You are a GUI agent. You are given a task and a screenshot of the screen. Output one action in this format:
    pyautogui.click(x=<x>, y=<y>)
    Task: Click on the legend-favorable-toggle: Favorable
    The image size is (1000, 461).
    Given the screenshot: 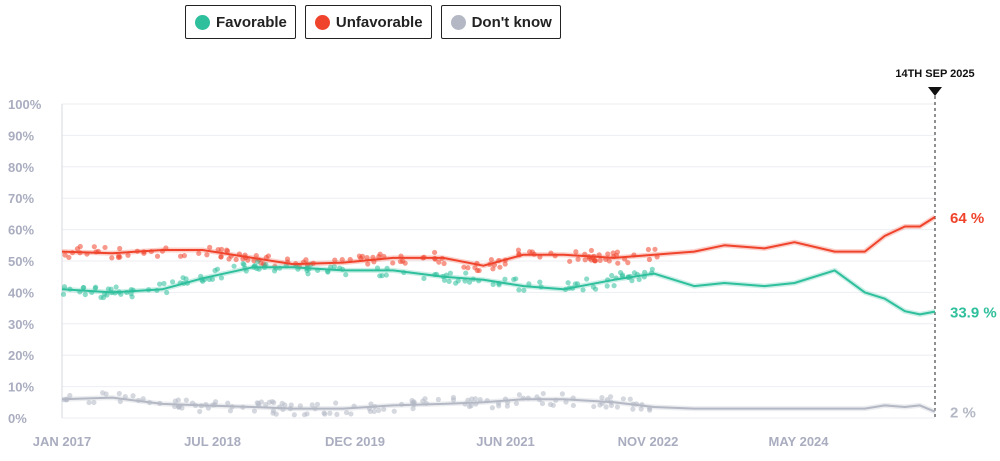 What is the action you would take?
    pyautogui.click(x=240, y=22)
    